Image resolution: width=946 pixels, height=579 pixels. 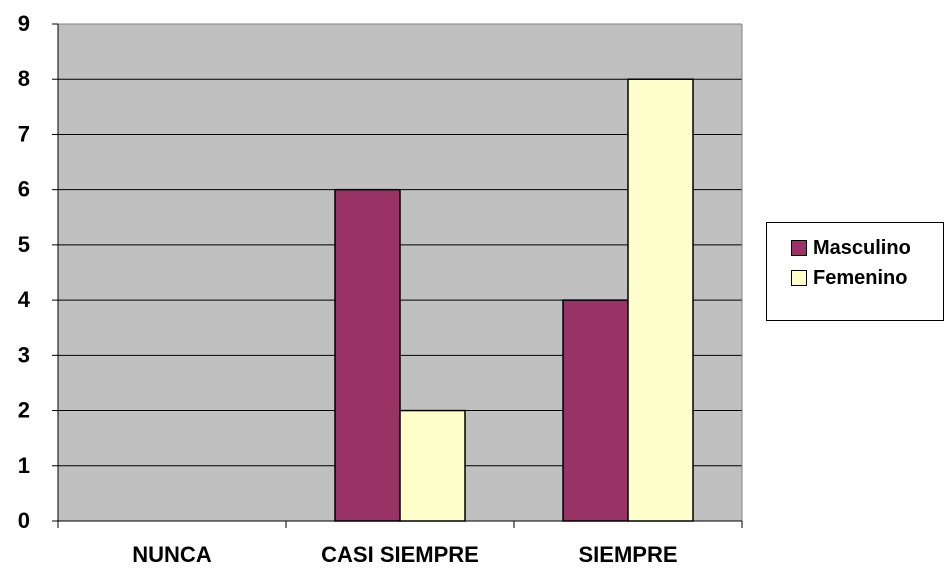 What do you see at coordinates (860, 277) in the screenshot?
I see `legend-label-femenino: Femenino` at bounding box center [860, 277].